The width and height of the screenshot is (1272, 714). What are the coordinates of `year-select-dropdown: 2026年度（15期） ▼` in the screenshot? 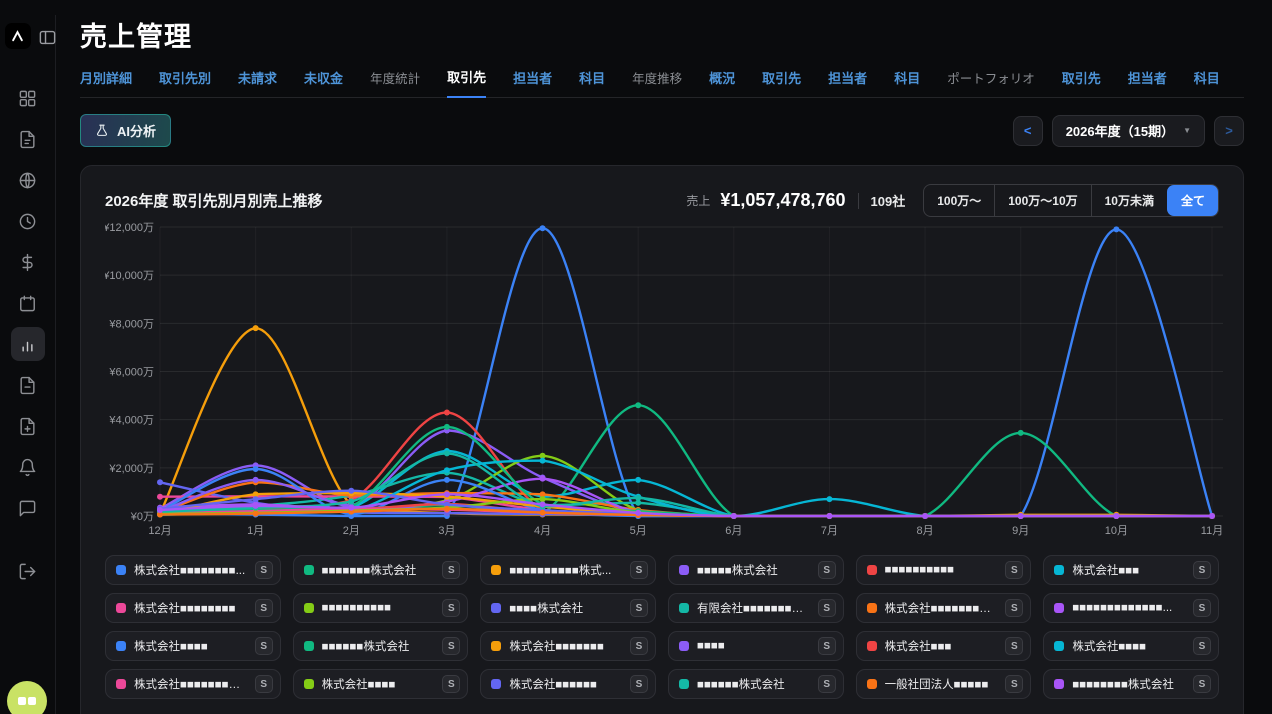 It's located at (1128, 130).